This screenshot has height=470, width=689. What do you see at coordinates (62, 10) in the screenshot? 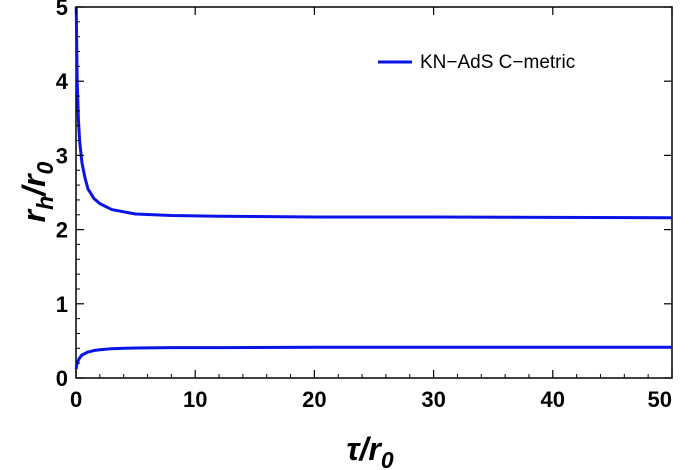
I see `y-tick-label: 5` at bounding box center [62, 10].